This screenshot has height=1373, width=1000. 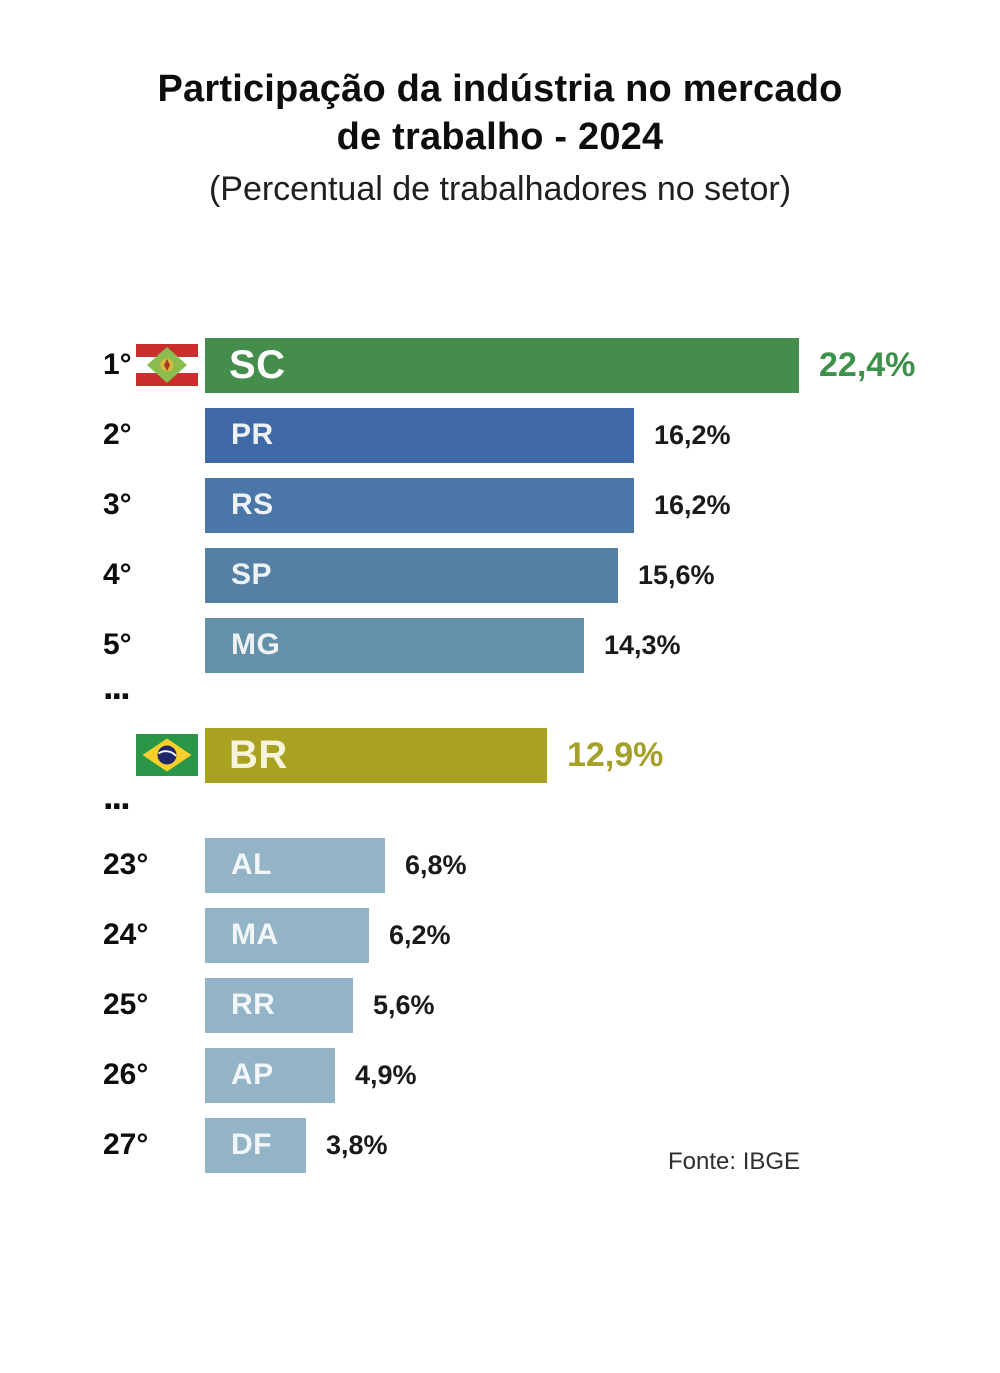 I want to click on value-label: 4,9%, so click(x=386, y=1074).